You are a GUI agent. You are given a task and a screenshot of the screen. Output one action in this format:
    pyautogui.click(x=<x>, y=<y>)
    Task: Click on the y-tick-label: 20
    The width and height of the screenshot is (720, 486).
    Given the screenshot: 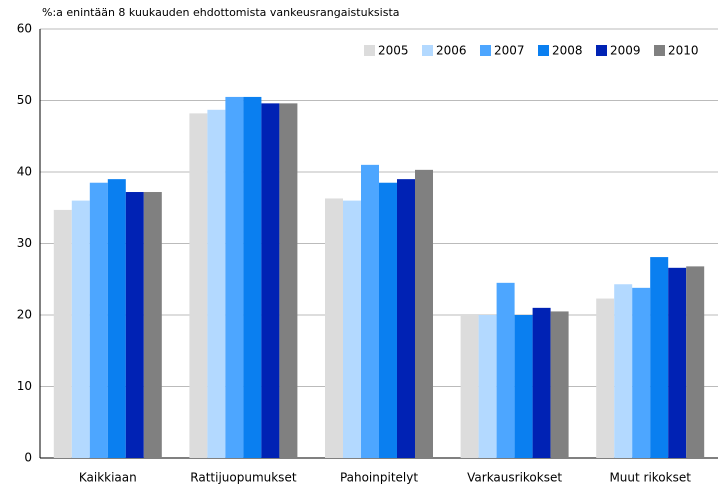 What is the action you would take?
    pyautogui.click(x=24, y=315)
    